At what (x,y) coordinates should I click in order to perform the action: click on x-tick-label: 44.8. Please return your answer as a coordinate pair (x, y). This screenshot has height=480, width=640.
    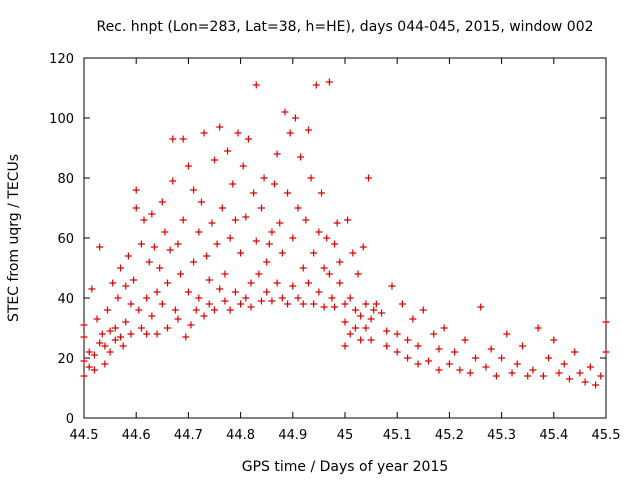
    Looking at the image, I should click on (240, 435).